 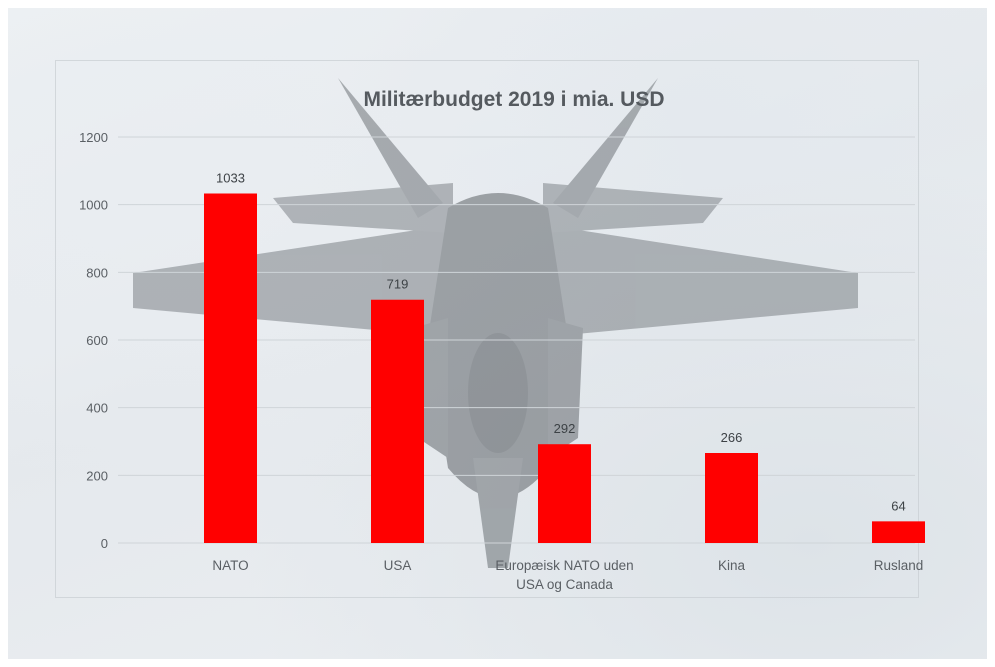 What do you see at coordinates (104, 543) in the screenshot?
I see `y-tick-label: 0` at bounding box center [104, 543].